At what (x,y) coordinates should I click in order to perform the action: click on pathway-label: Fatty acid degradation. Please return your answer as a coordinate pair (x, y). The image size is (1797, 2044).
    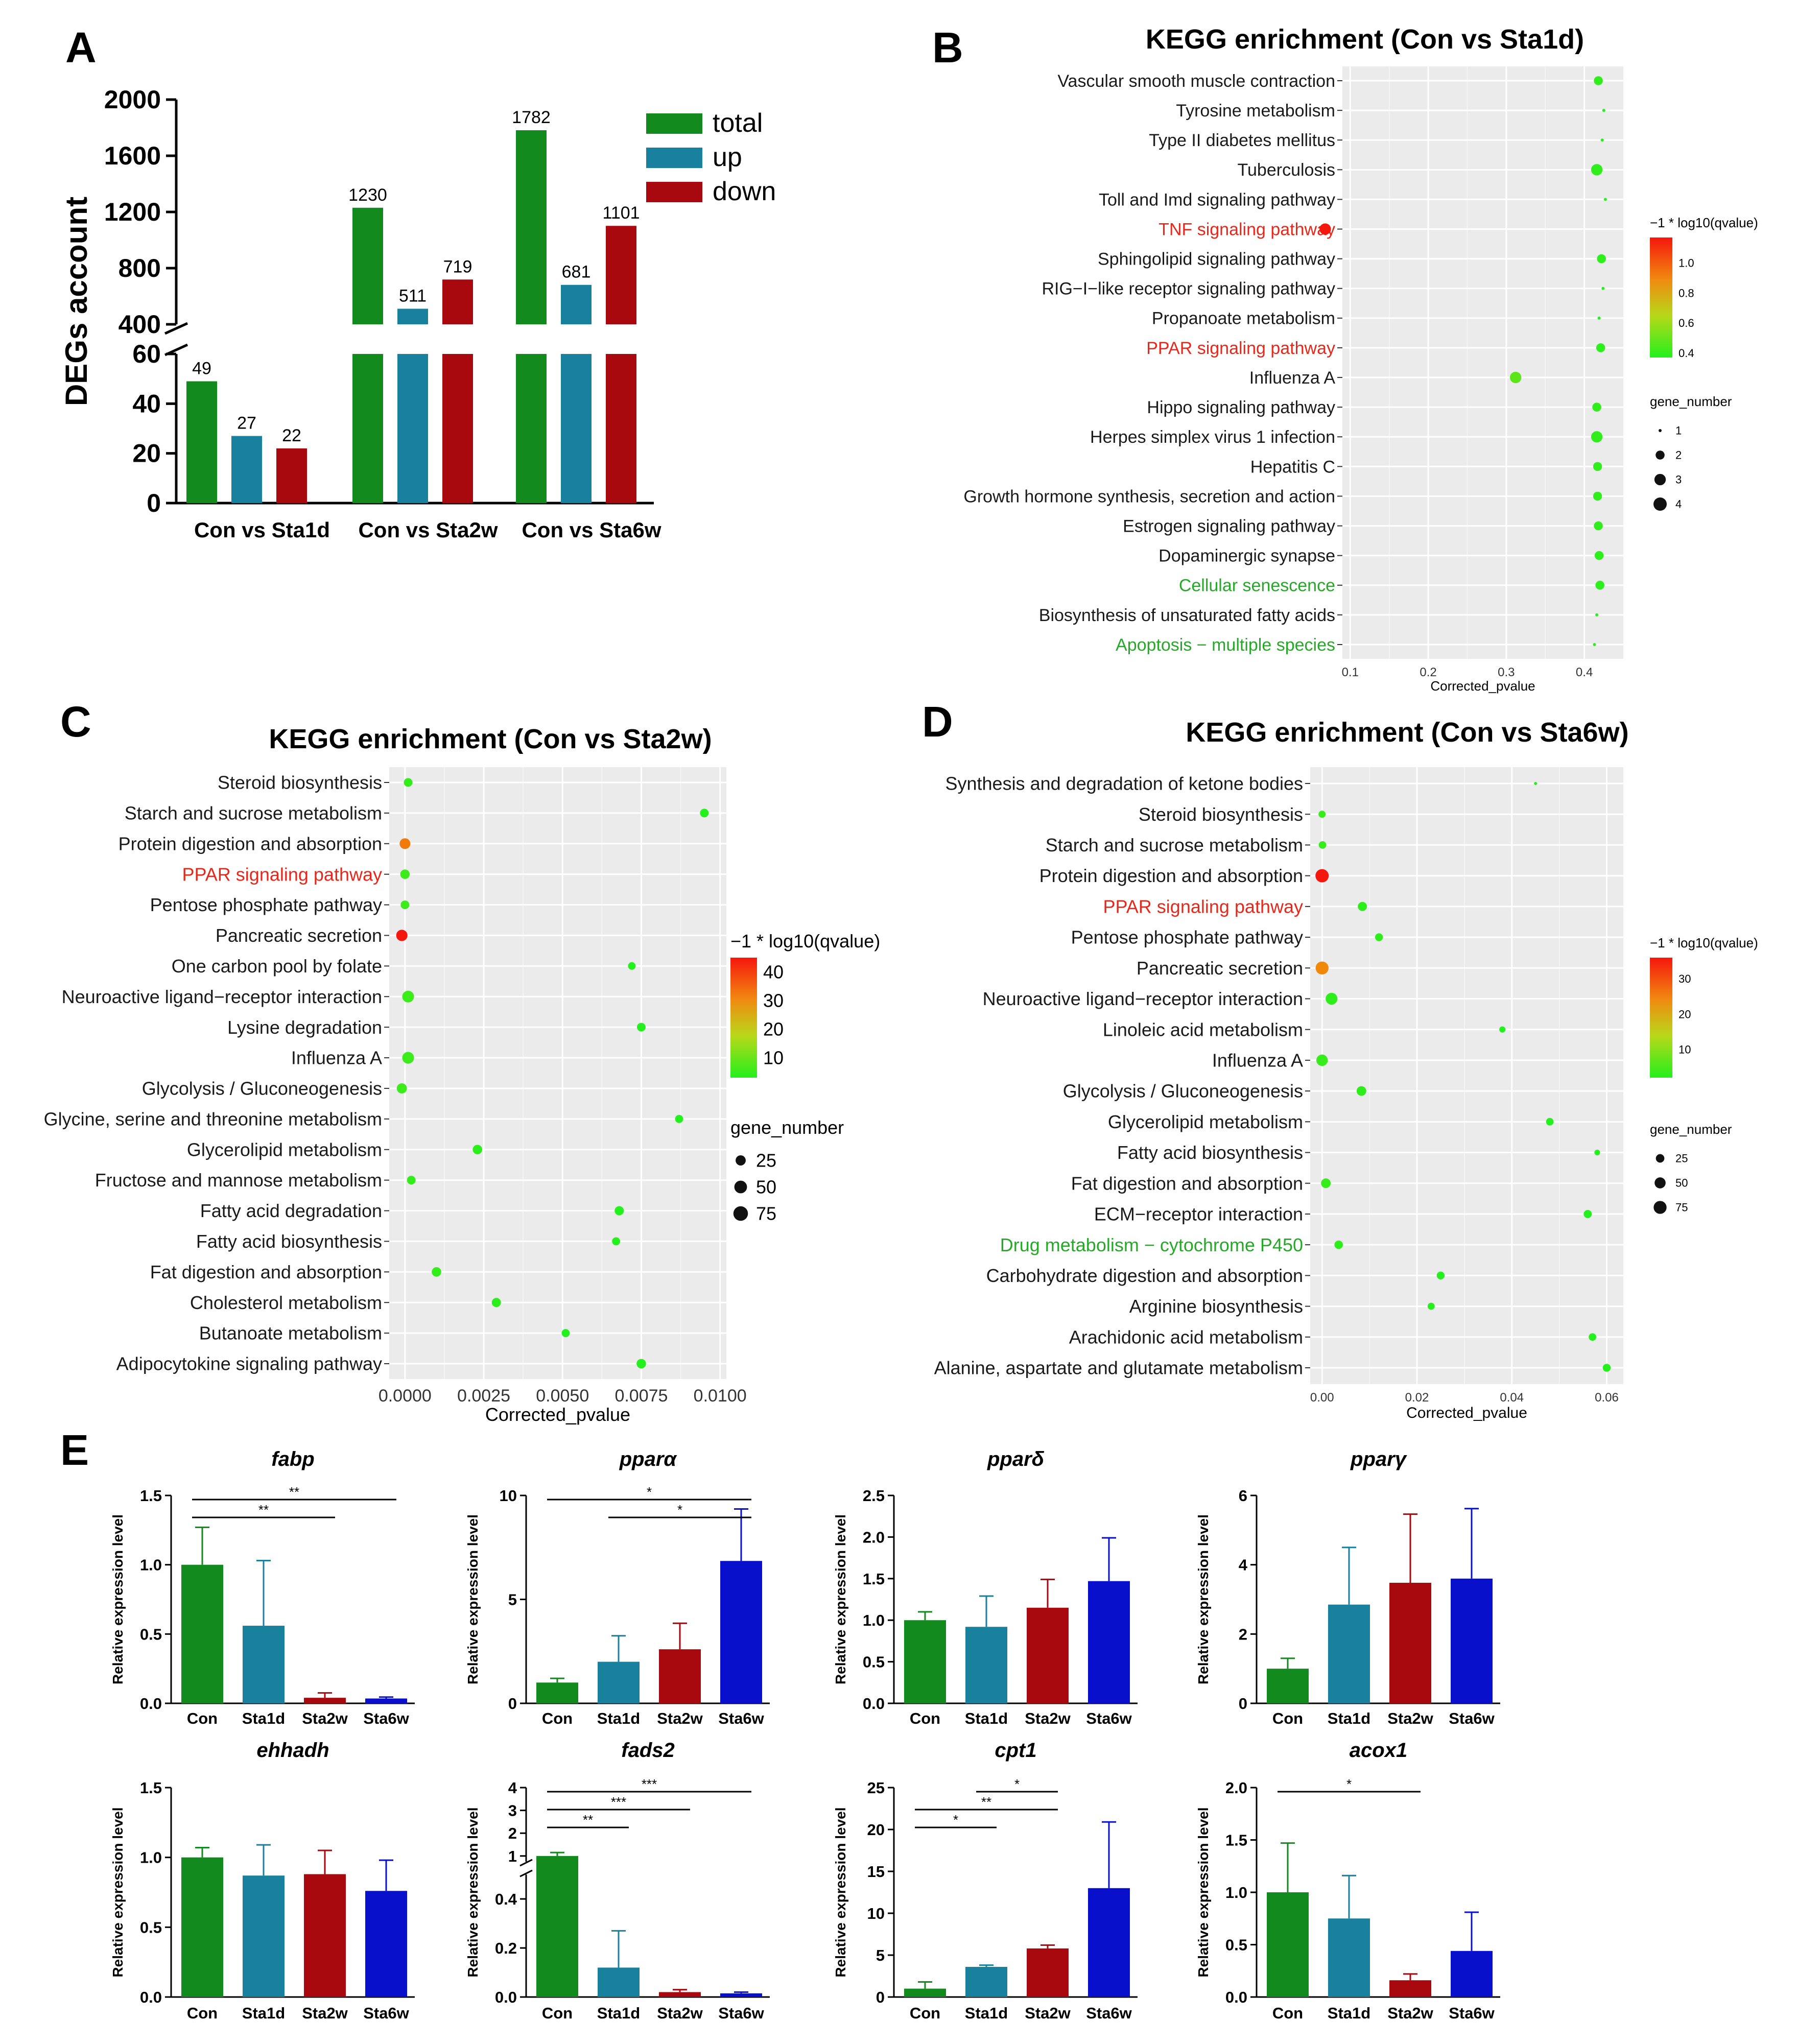
    Looking at the image, I should click on (291, 1210).